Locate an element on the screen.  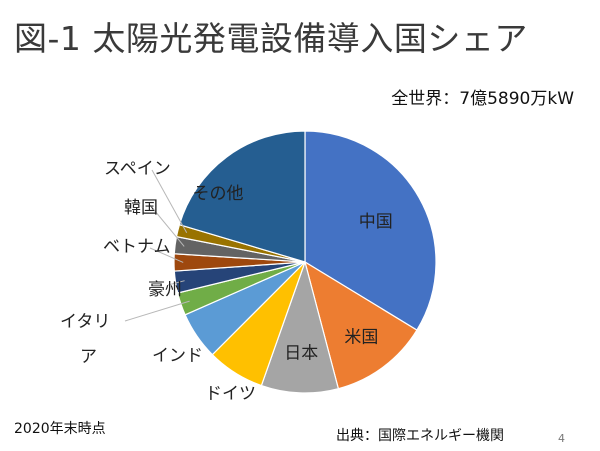
slice-label: スペイン is located at coordinates (137, 169).